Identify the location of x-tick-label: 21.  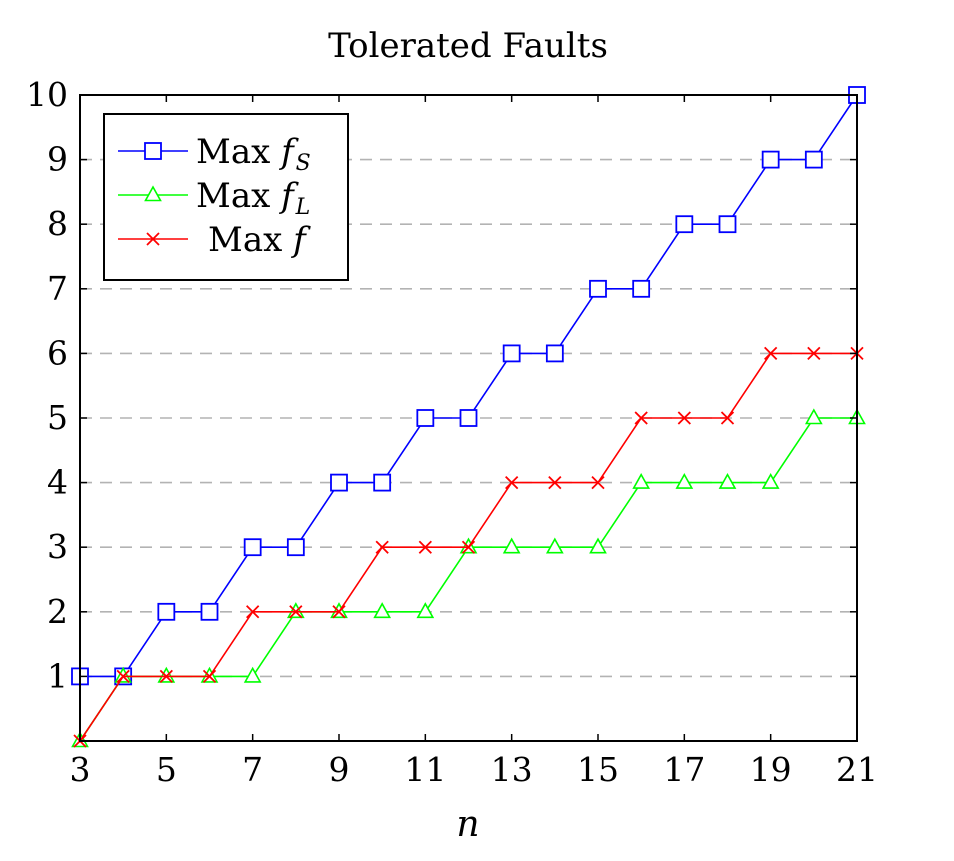
(857, 769).